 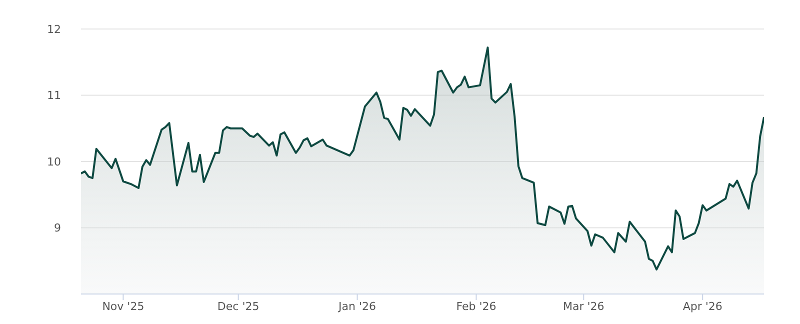 What do you see at coordinates (583, 306) in the screenshot?
I see `x-tick-label: Mar '26` at bounding box center [583, 306].